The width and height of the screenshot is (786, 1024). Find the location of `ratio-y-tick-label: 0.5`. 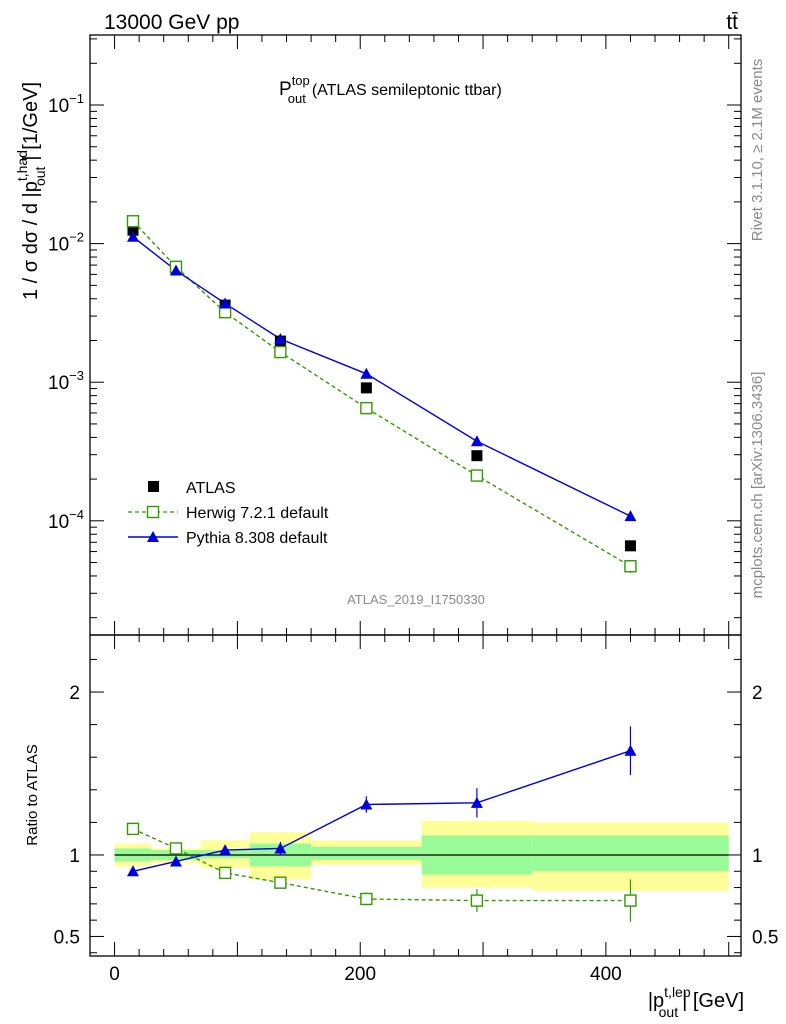

ratio-y-tick-label: 0.5 is located at coordinates (67, 937).